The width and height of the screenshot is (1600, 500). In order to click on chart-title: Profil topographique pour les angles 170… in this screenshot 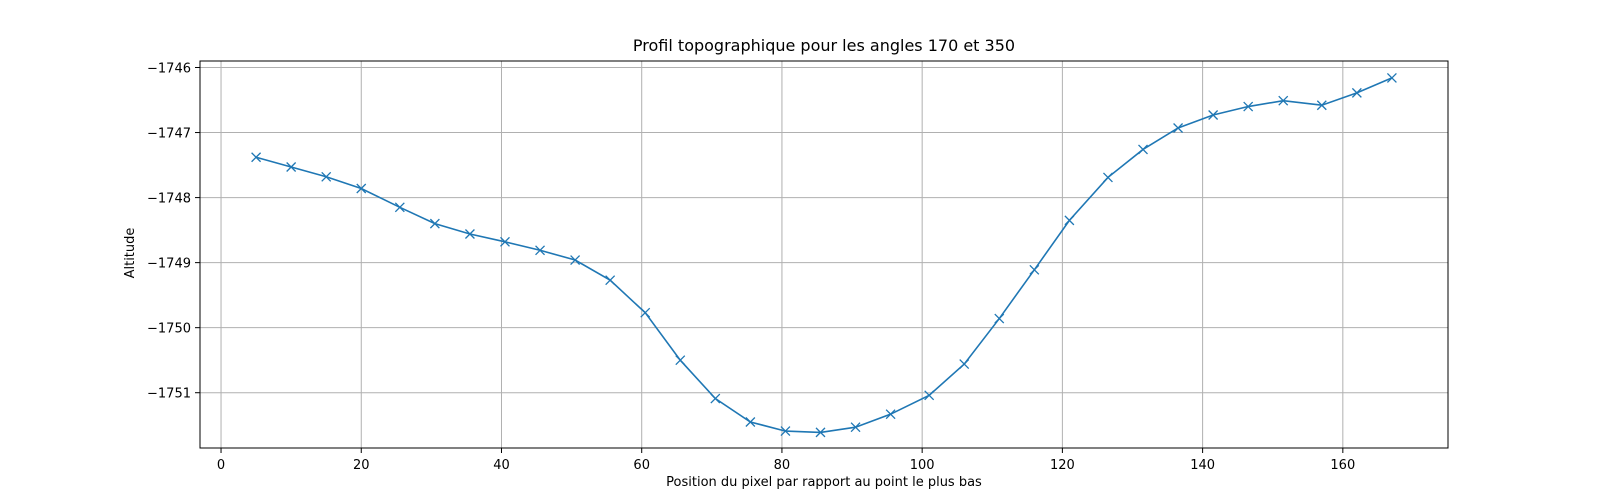, I will do `click(824, 45)`.